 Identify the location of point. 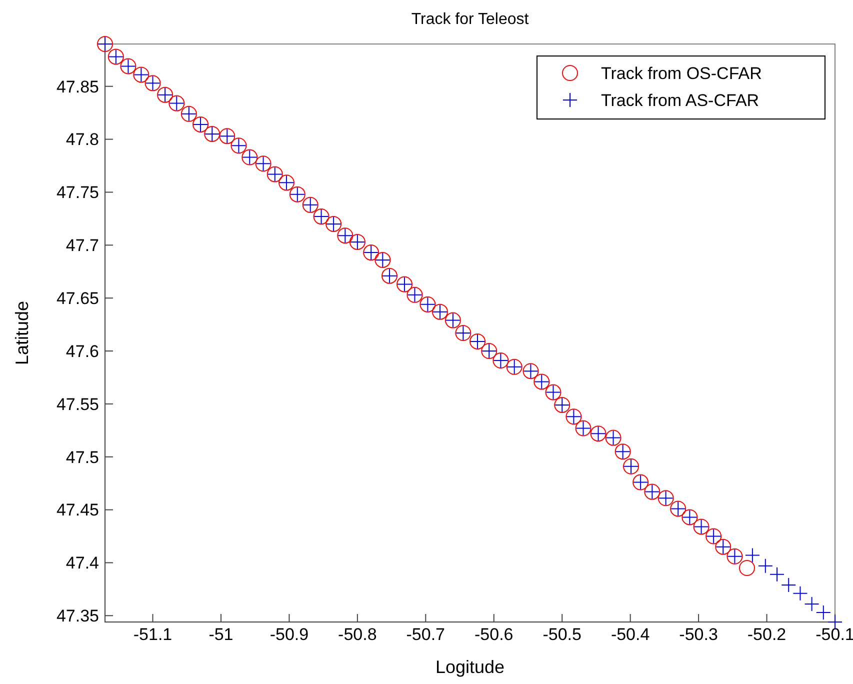
(746, 568).